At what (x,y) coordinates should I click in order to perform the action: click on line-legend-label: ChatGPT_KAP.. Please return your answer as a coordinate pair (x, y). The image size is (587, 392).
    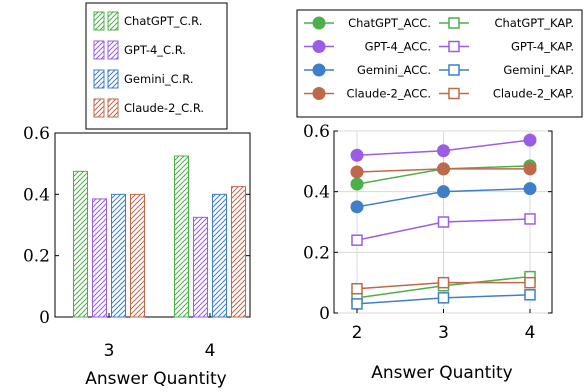
    Looking at the image, I should click on (534, 23).